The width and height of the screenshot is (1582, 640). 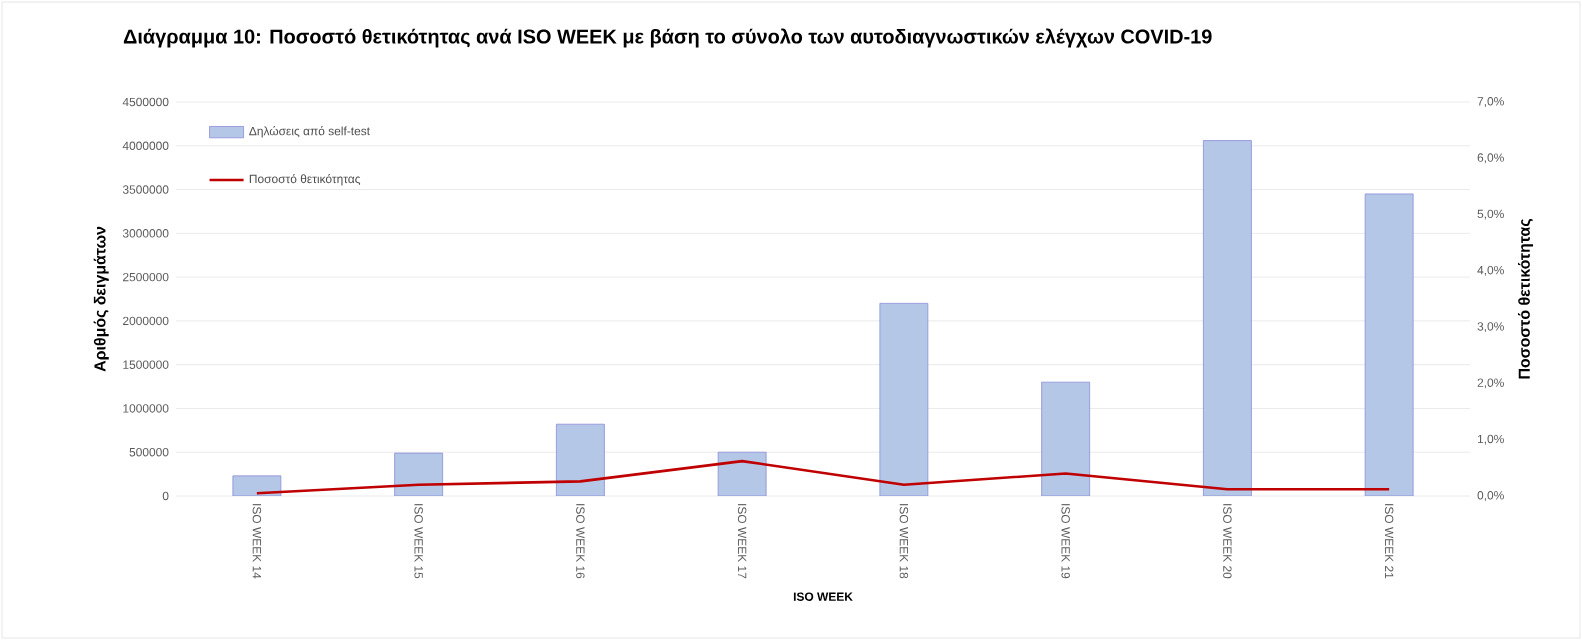 What do you see at coordinates (823, 477) in the screenshot?
I see `line-series` at bounding box center [823, 477].